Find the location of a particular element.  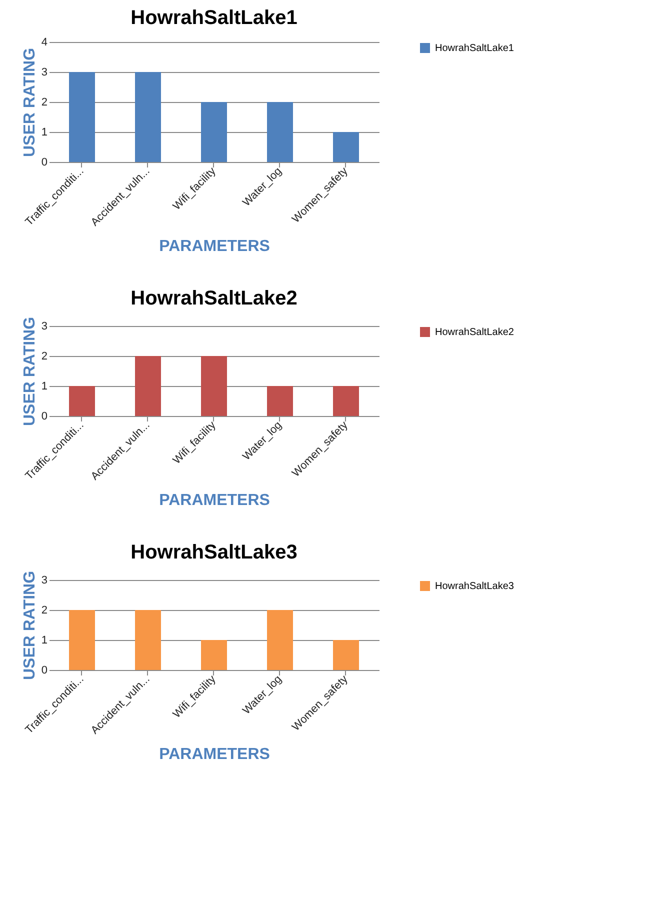

legend-label: HowrahSaltLake2 is located at coordinates (474, 332).